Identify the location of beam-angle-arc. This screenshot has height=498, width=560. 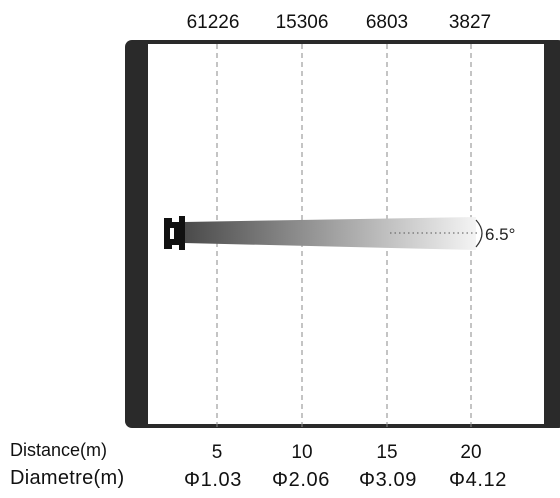
(479, 233).